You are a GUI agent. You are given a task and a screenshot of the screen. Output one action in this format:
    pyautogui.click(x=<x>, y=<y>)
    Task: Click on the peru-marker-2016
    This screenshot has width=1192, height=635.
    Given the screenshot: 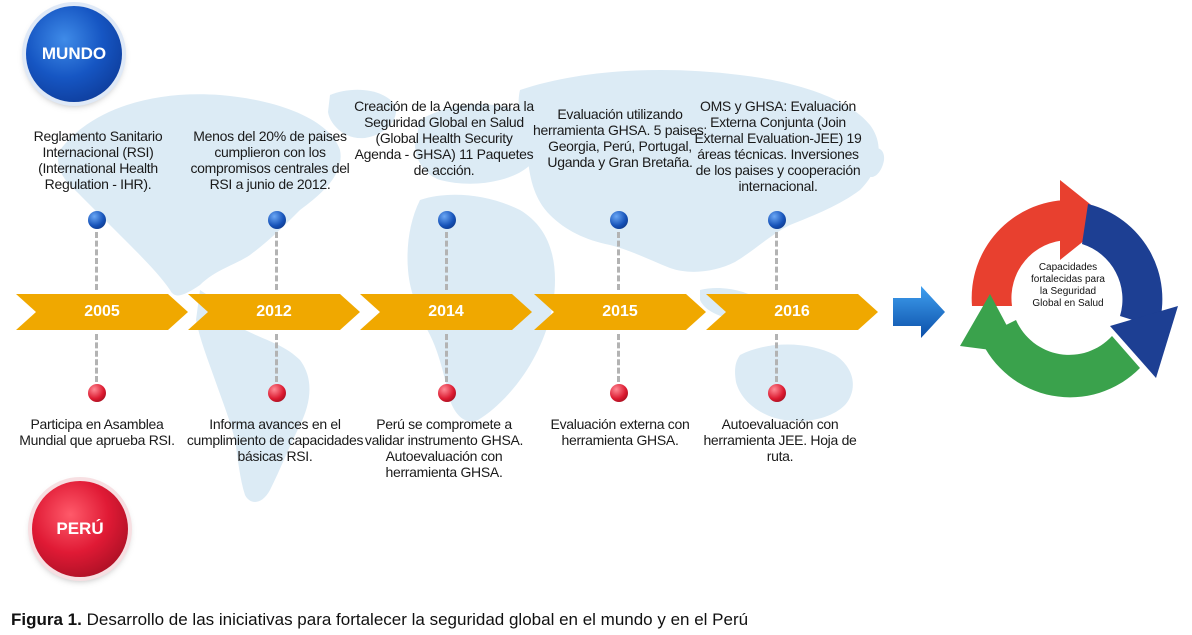 What is the action you would take?
    pyautogui.click(x=777, y=393)
    